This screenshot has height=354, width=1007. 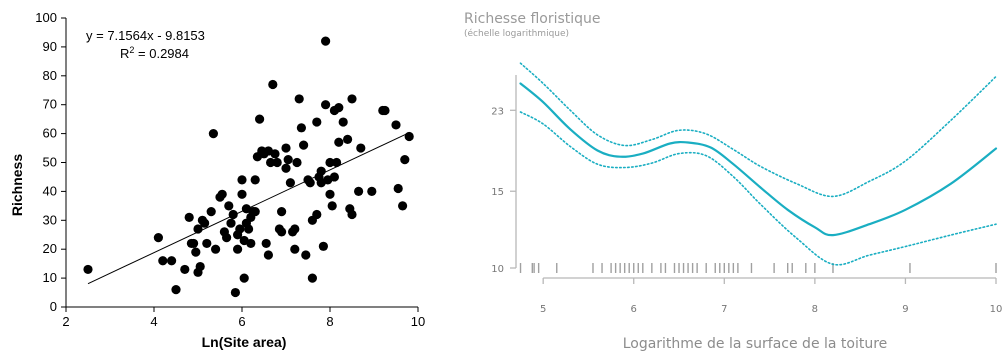 I want to click on y-tick-label: 100, so click(x=46, y=17).